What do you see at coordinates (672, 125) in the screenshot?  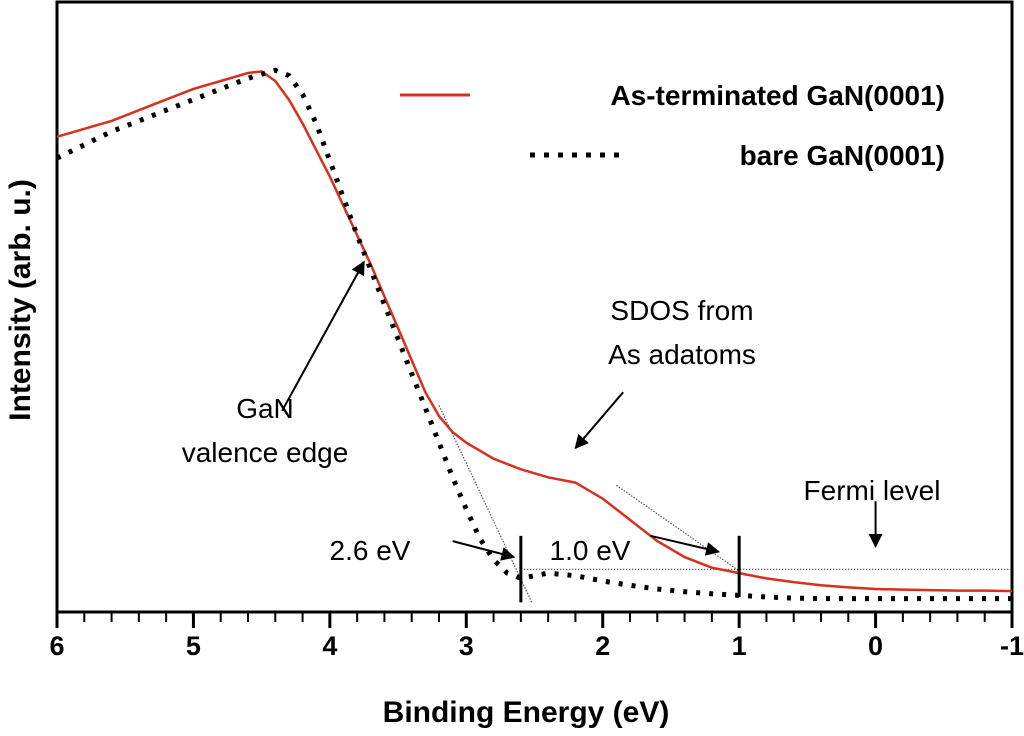 I see `legend: As-terminated GaN(0001) bare GaN(0001)` at bounding box center [672, 125].